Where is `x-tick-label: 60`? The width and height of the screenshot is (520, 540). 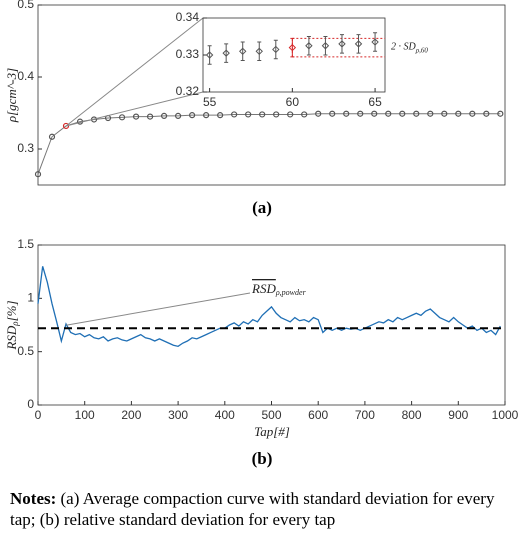 x-tick-label: 60 is located at coordinates (293, 102).